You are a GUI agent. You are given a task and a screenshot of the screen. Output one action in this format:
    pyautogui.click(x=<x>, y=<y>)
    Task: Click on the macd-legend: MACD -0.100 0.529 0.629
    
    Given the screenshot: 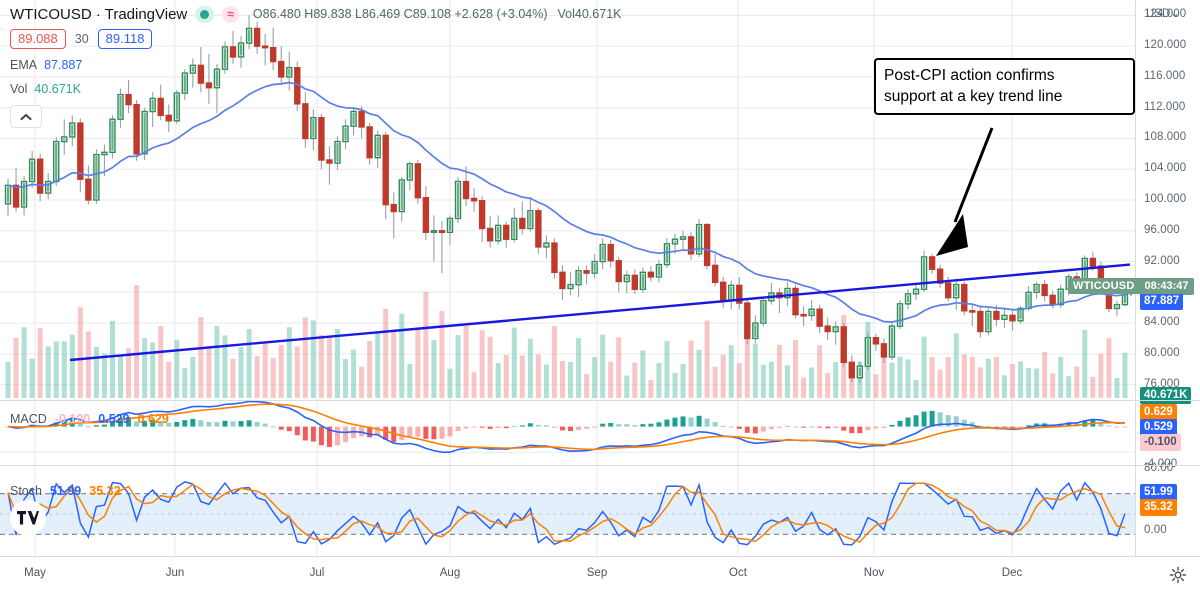 What is the action you would take?
    pyautogui.click(x=89, y=419)
    